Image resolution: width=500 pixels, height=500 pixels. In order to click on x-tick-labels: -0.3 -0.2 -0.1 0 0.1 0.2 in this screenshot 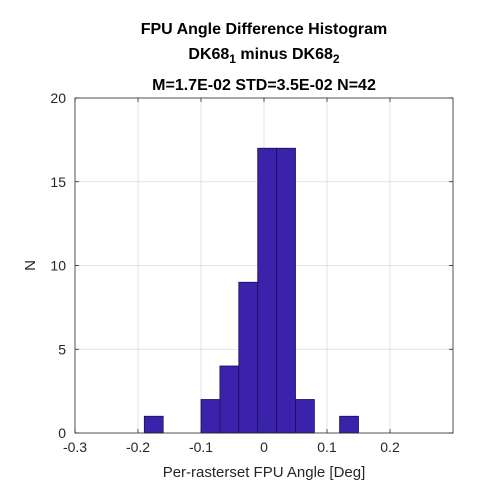, I will do `click(231, 447)`.